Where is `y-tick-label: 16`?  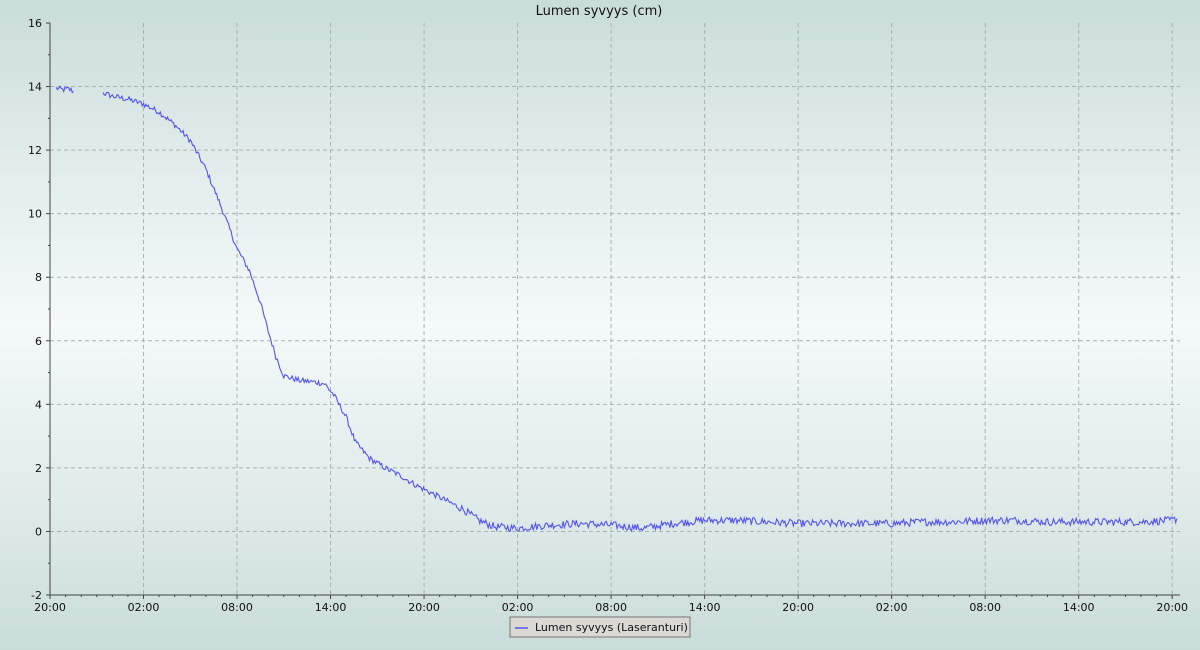
y-tick-label: 16 is located at coordinates (35, 23).